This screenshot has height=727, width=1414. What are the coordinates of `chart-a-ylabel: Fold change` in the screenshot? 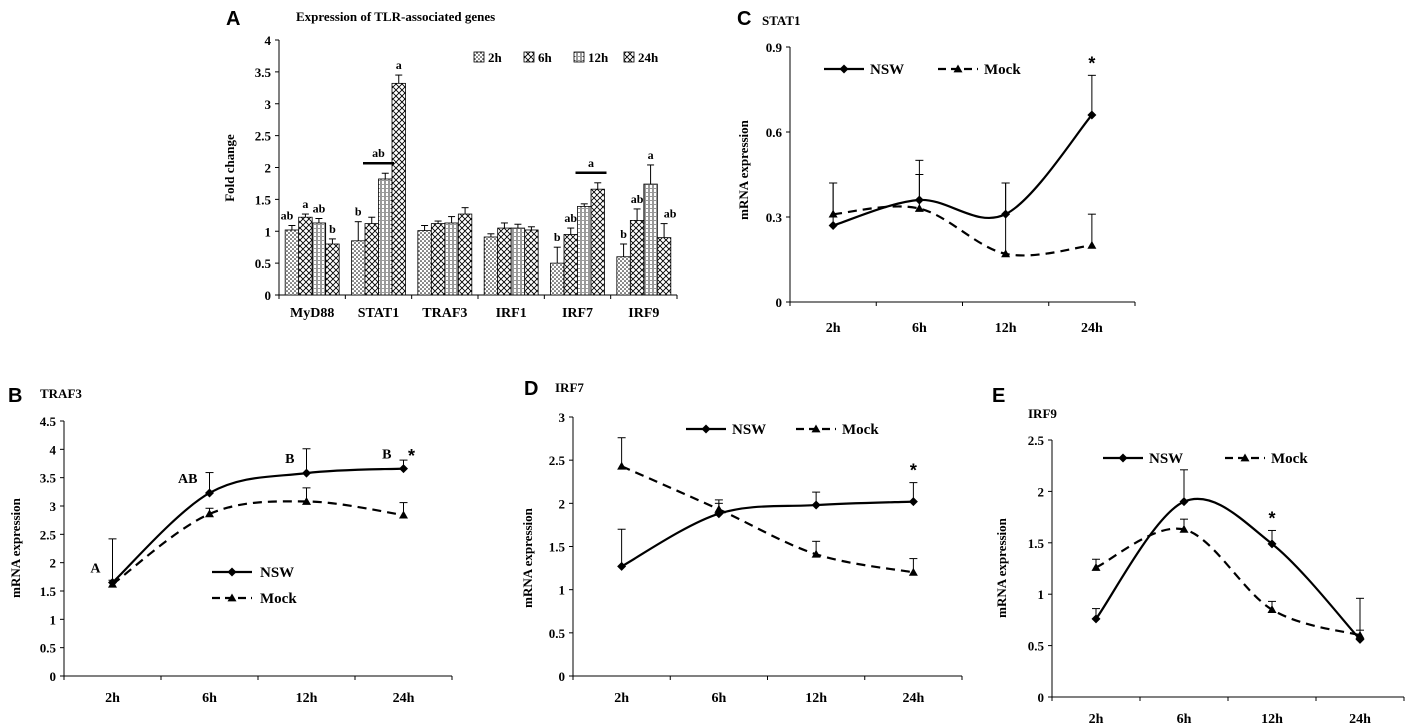 It's located at (229, 168).